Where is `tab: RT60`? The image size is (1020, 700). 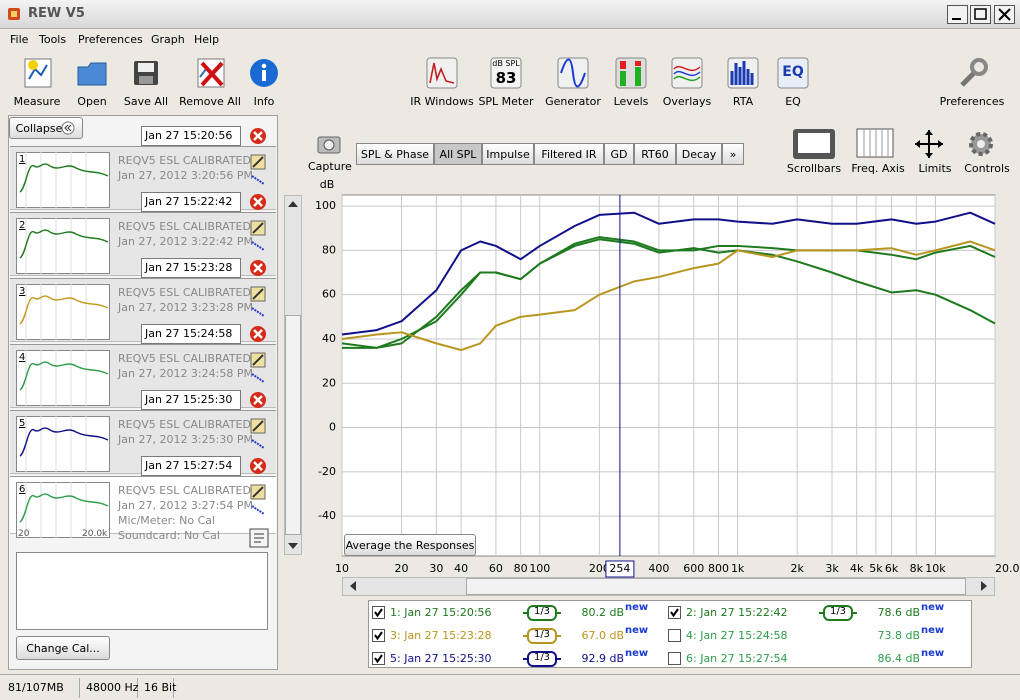 tab: RT60 is located at coordinates (655, 154).